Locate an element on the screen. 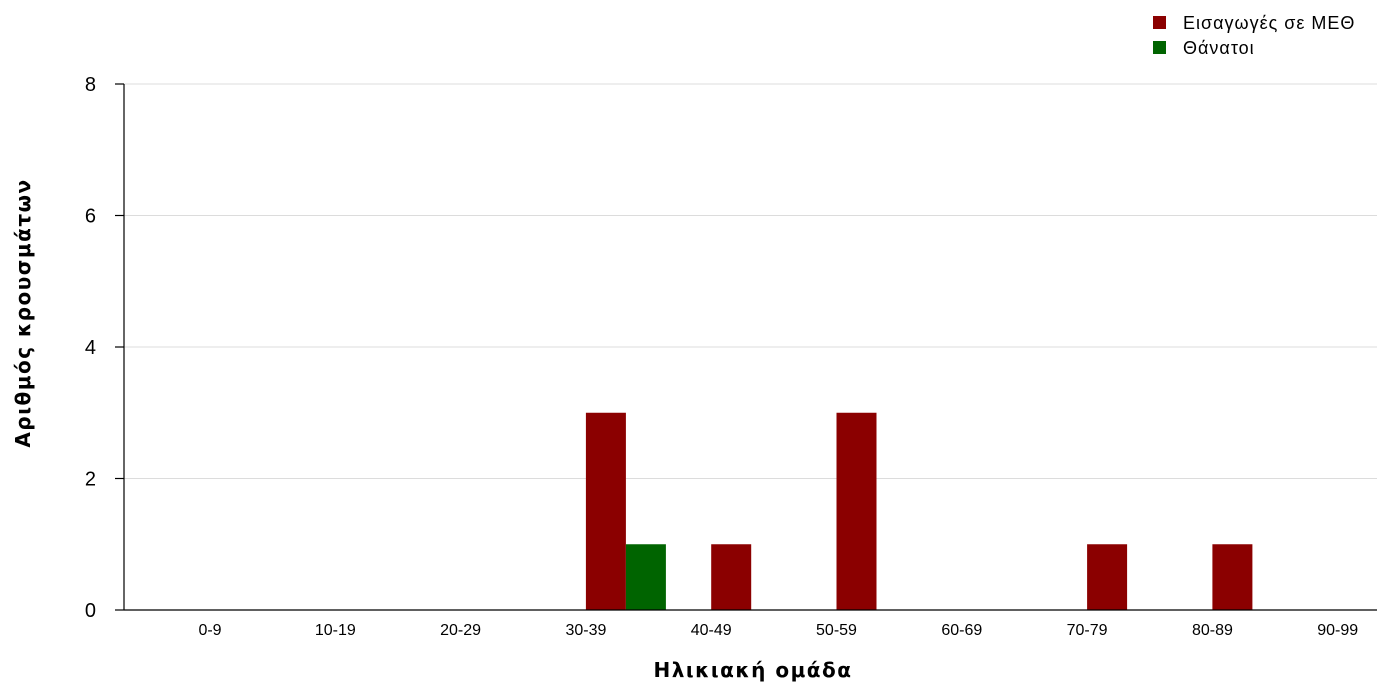 The height and width of the screenshot is (683, 1377). x-tick-label: 80-89 is located at coordinates (1212, 630).